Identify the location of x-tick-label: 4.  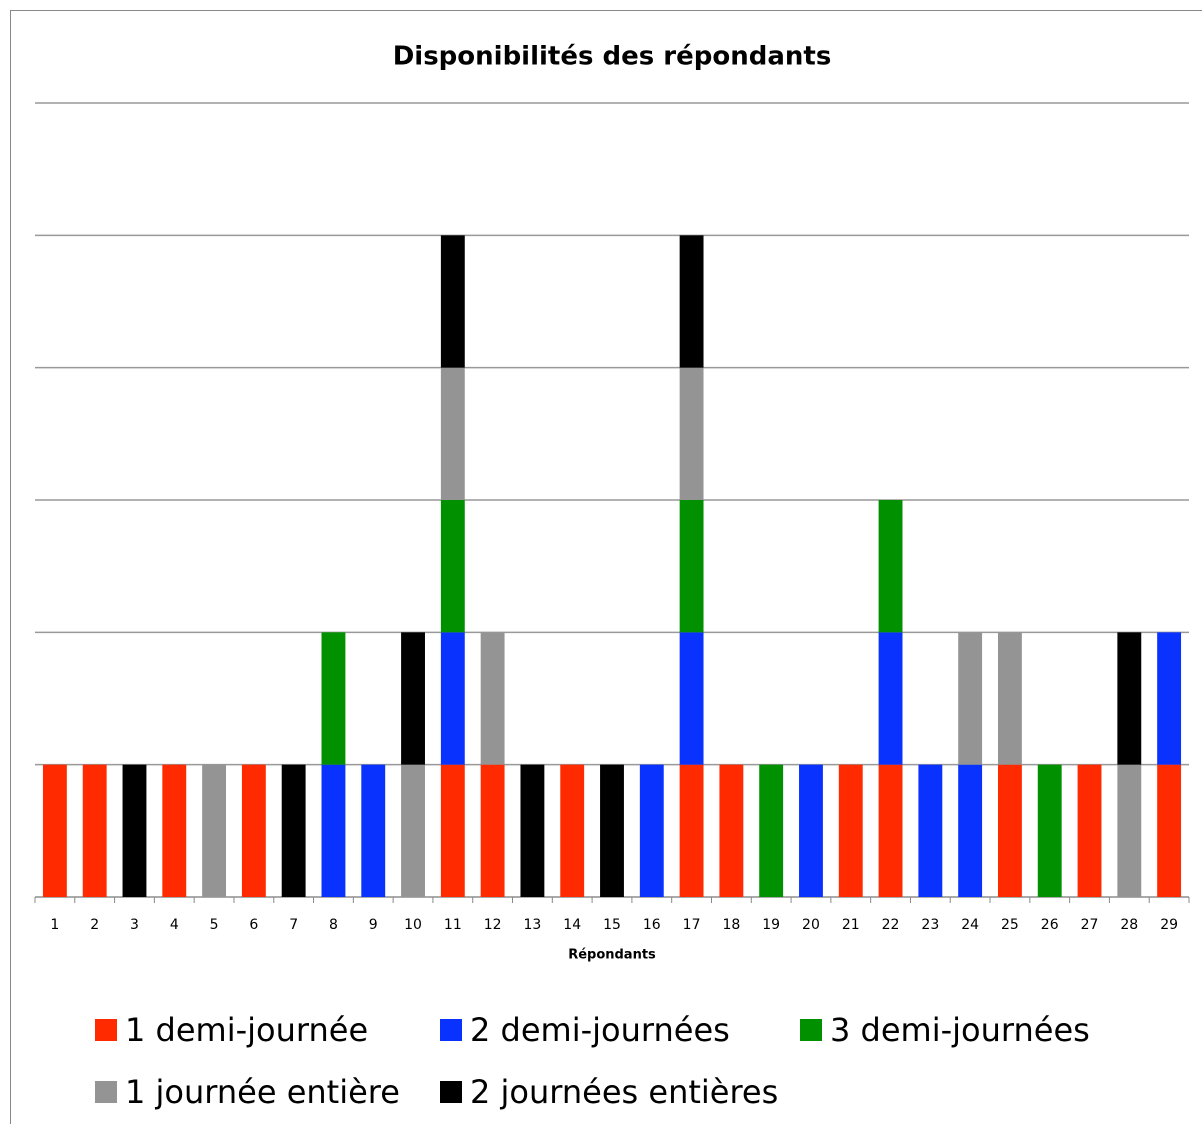
(174, 925).